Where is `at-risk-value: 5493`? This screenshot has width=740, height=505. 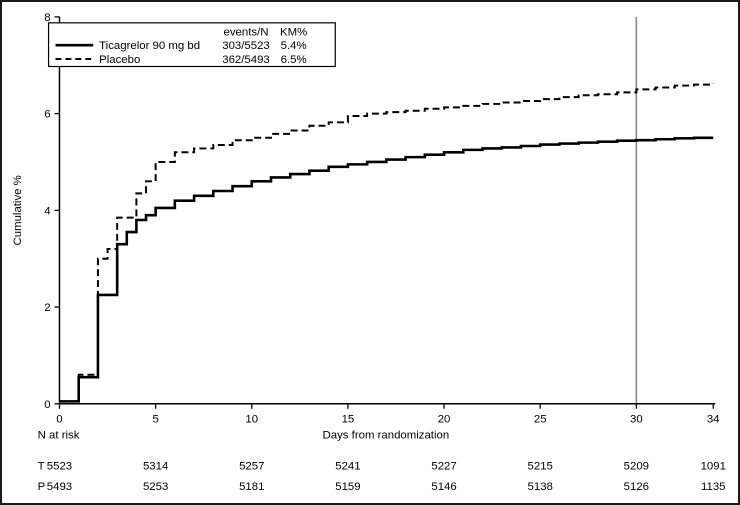 at-risk-value: 5493 is located at coordinates (59, 487).